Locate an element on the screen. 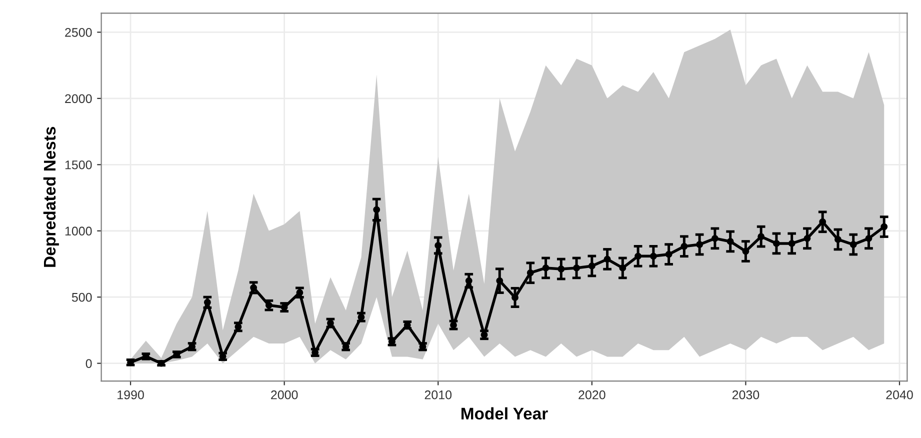  y-axis-title: Depredated Nests is located at coordinates (51, 196).